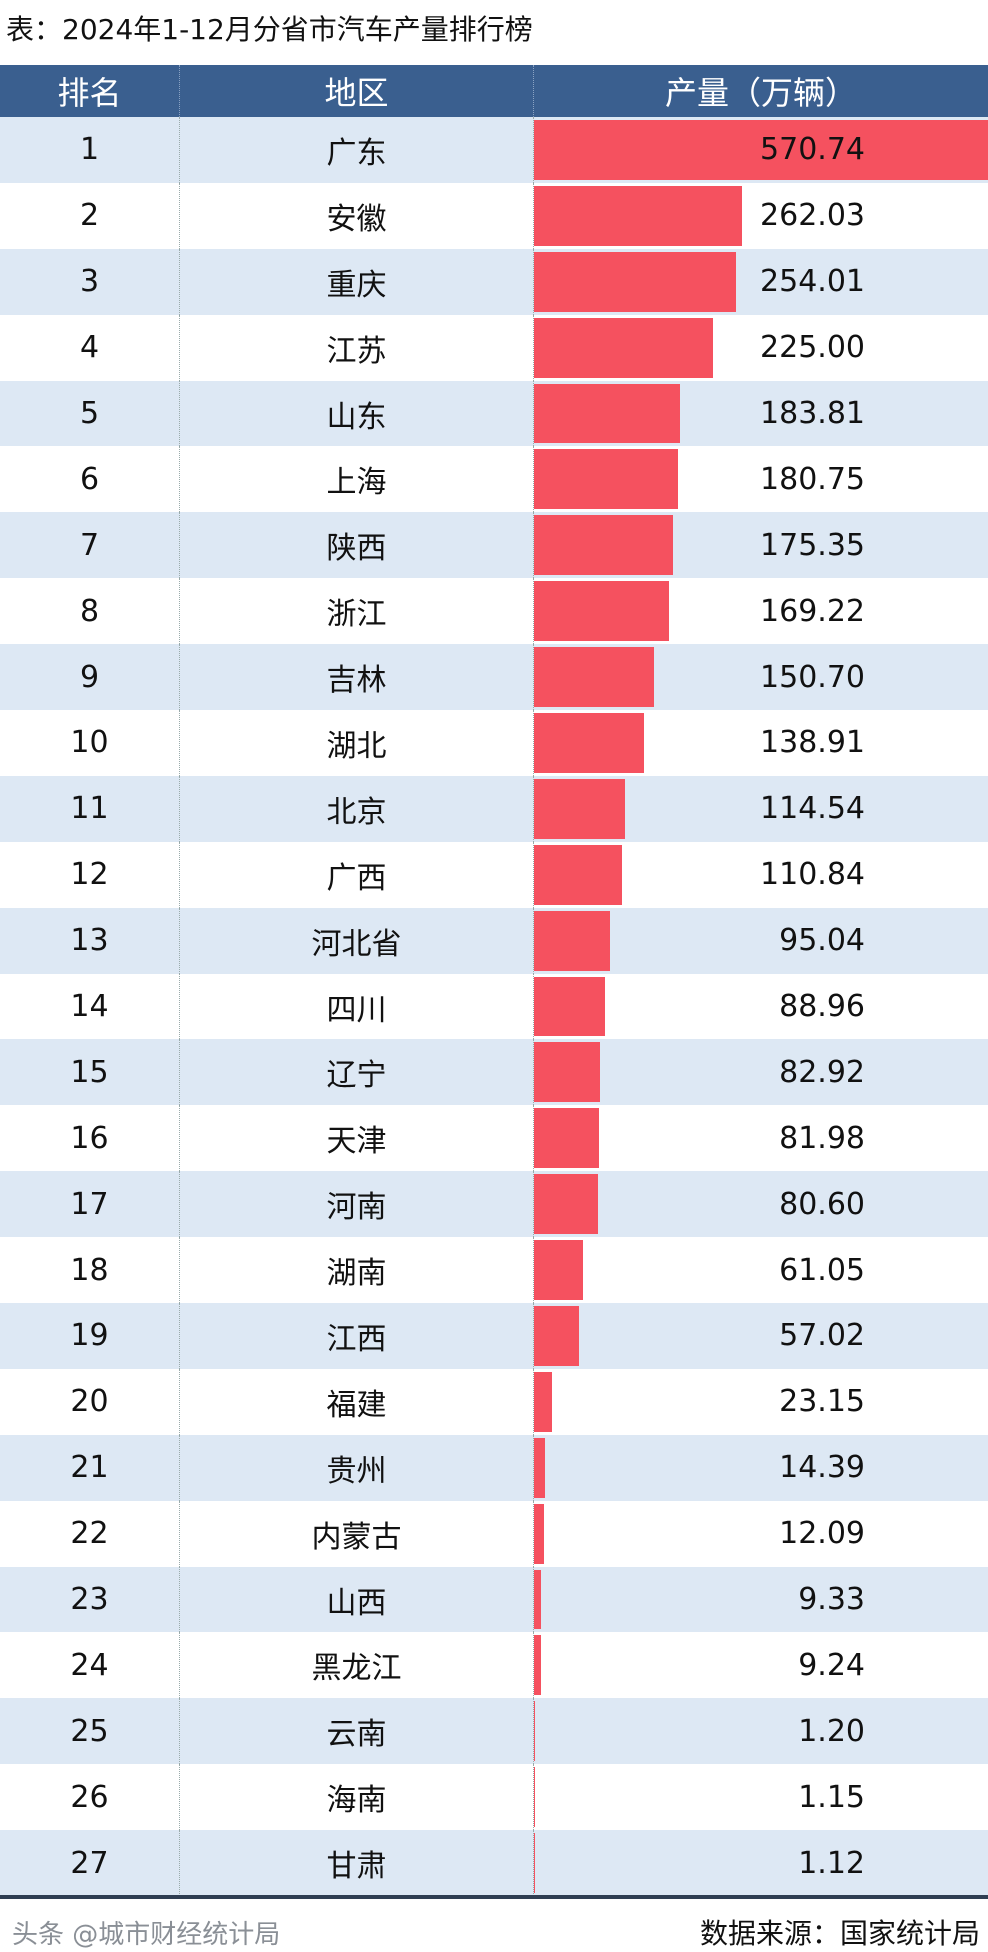 The height and width of the screenshot is (1952, 988). I want to click on region-cell: 江苏, so click(357, 347).